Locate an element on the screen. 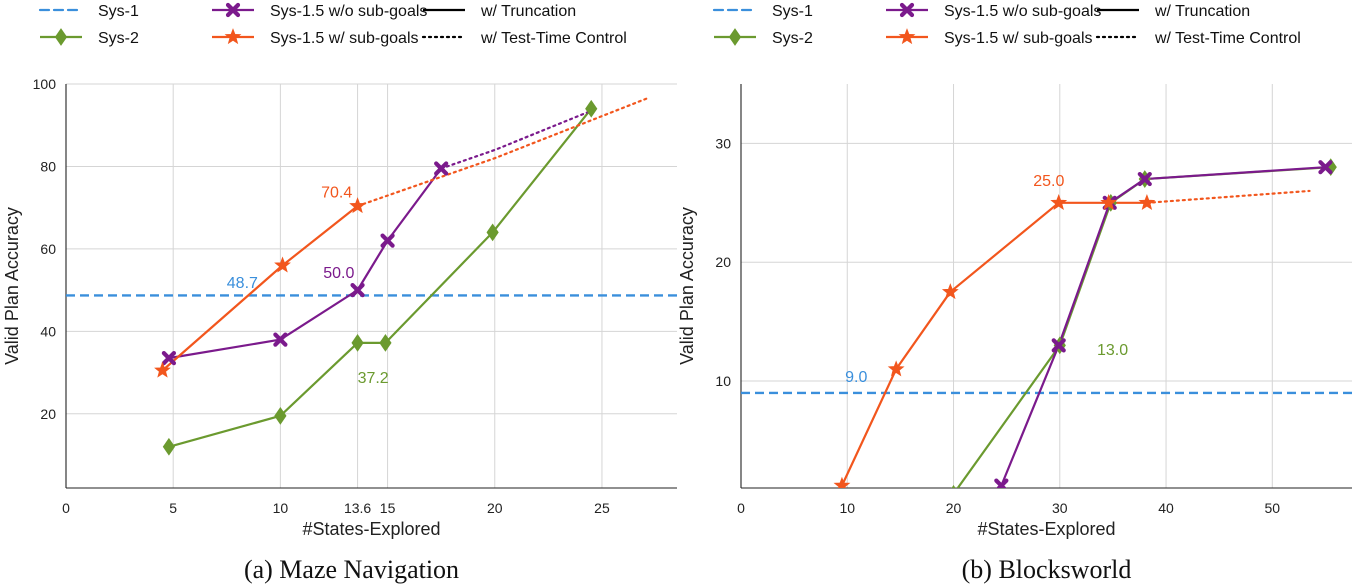 The width and height of the screenshot is (1356, 587). y-tick-label: 80 is located at coordinates (48, 166).